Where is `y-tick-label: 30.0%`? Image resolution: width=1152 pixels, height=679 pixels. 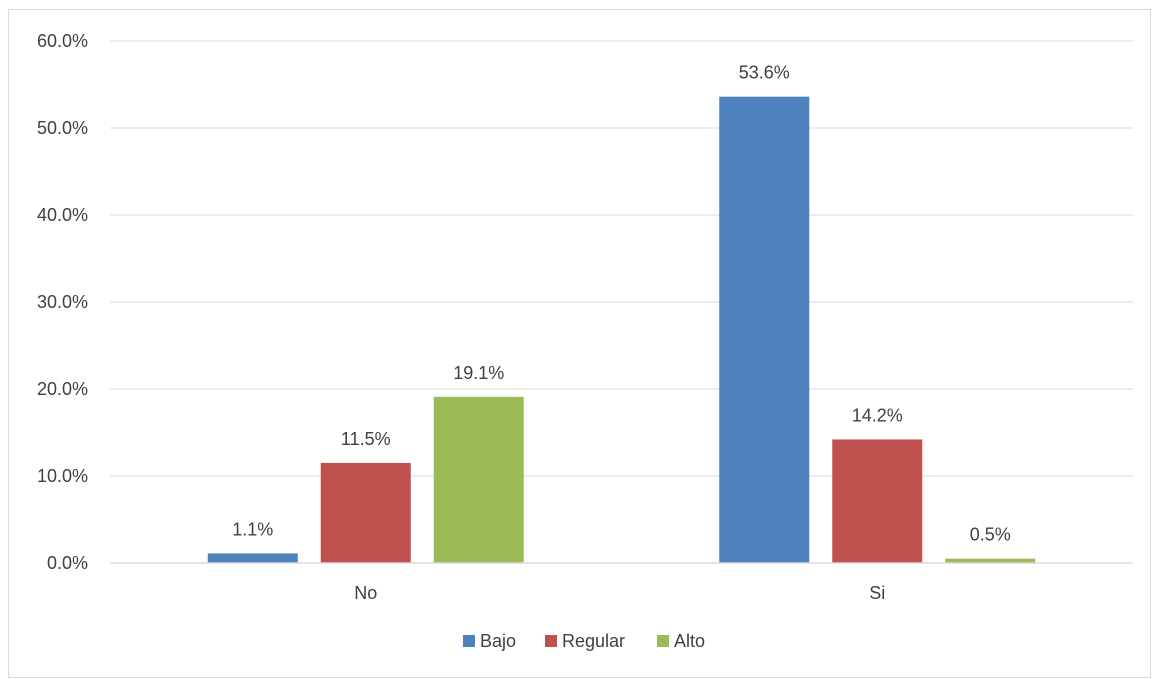 y-tick-label: 30.0% is located at coordinates (62, 302).